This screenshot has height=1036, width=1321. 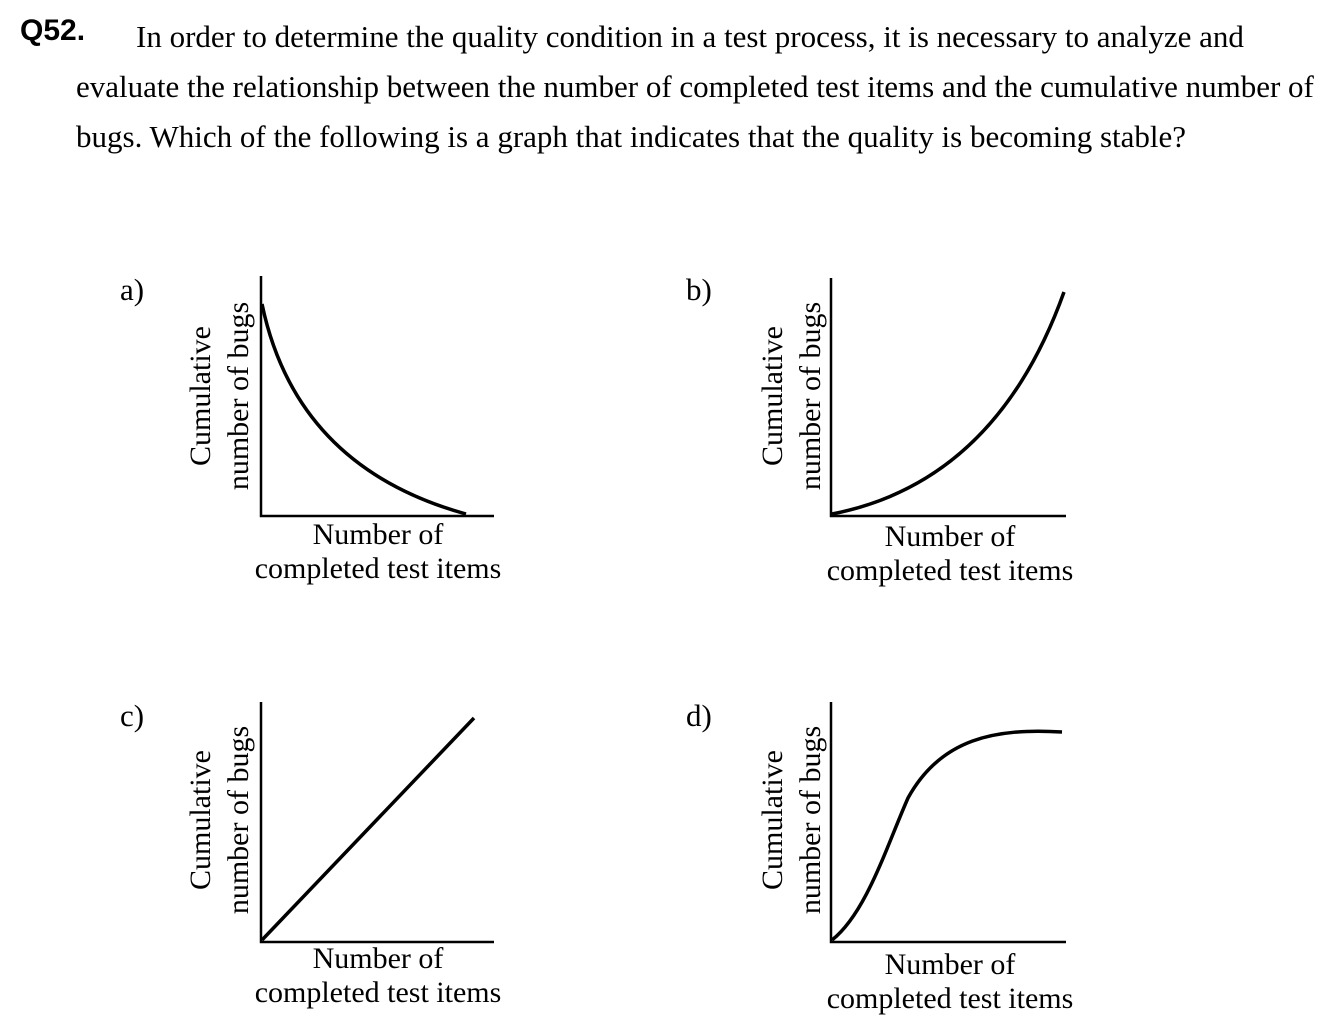 I want to click on question-number: Q52., so click(x=53, y=30).